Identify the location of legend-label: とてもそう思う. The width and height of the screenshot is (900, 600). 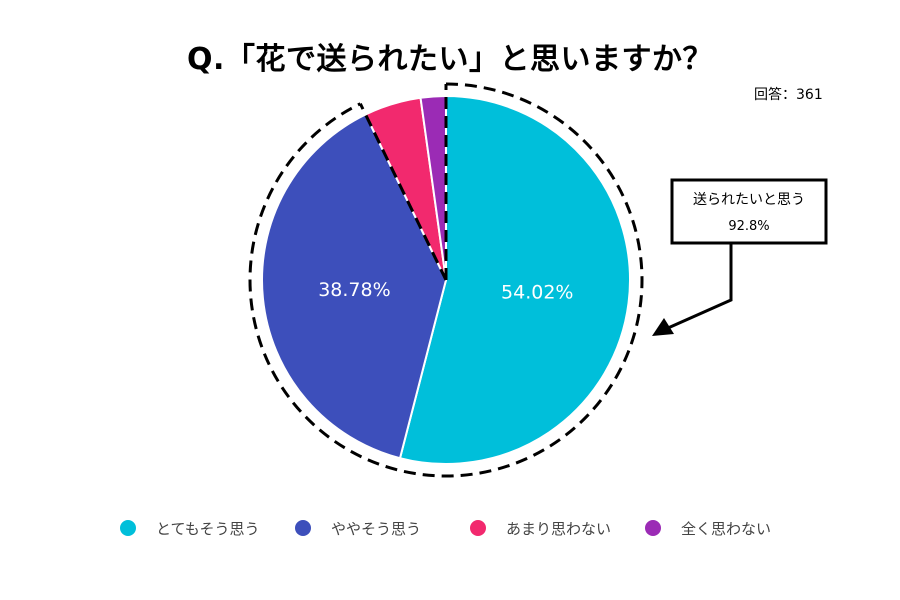
(208, 528).